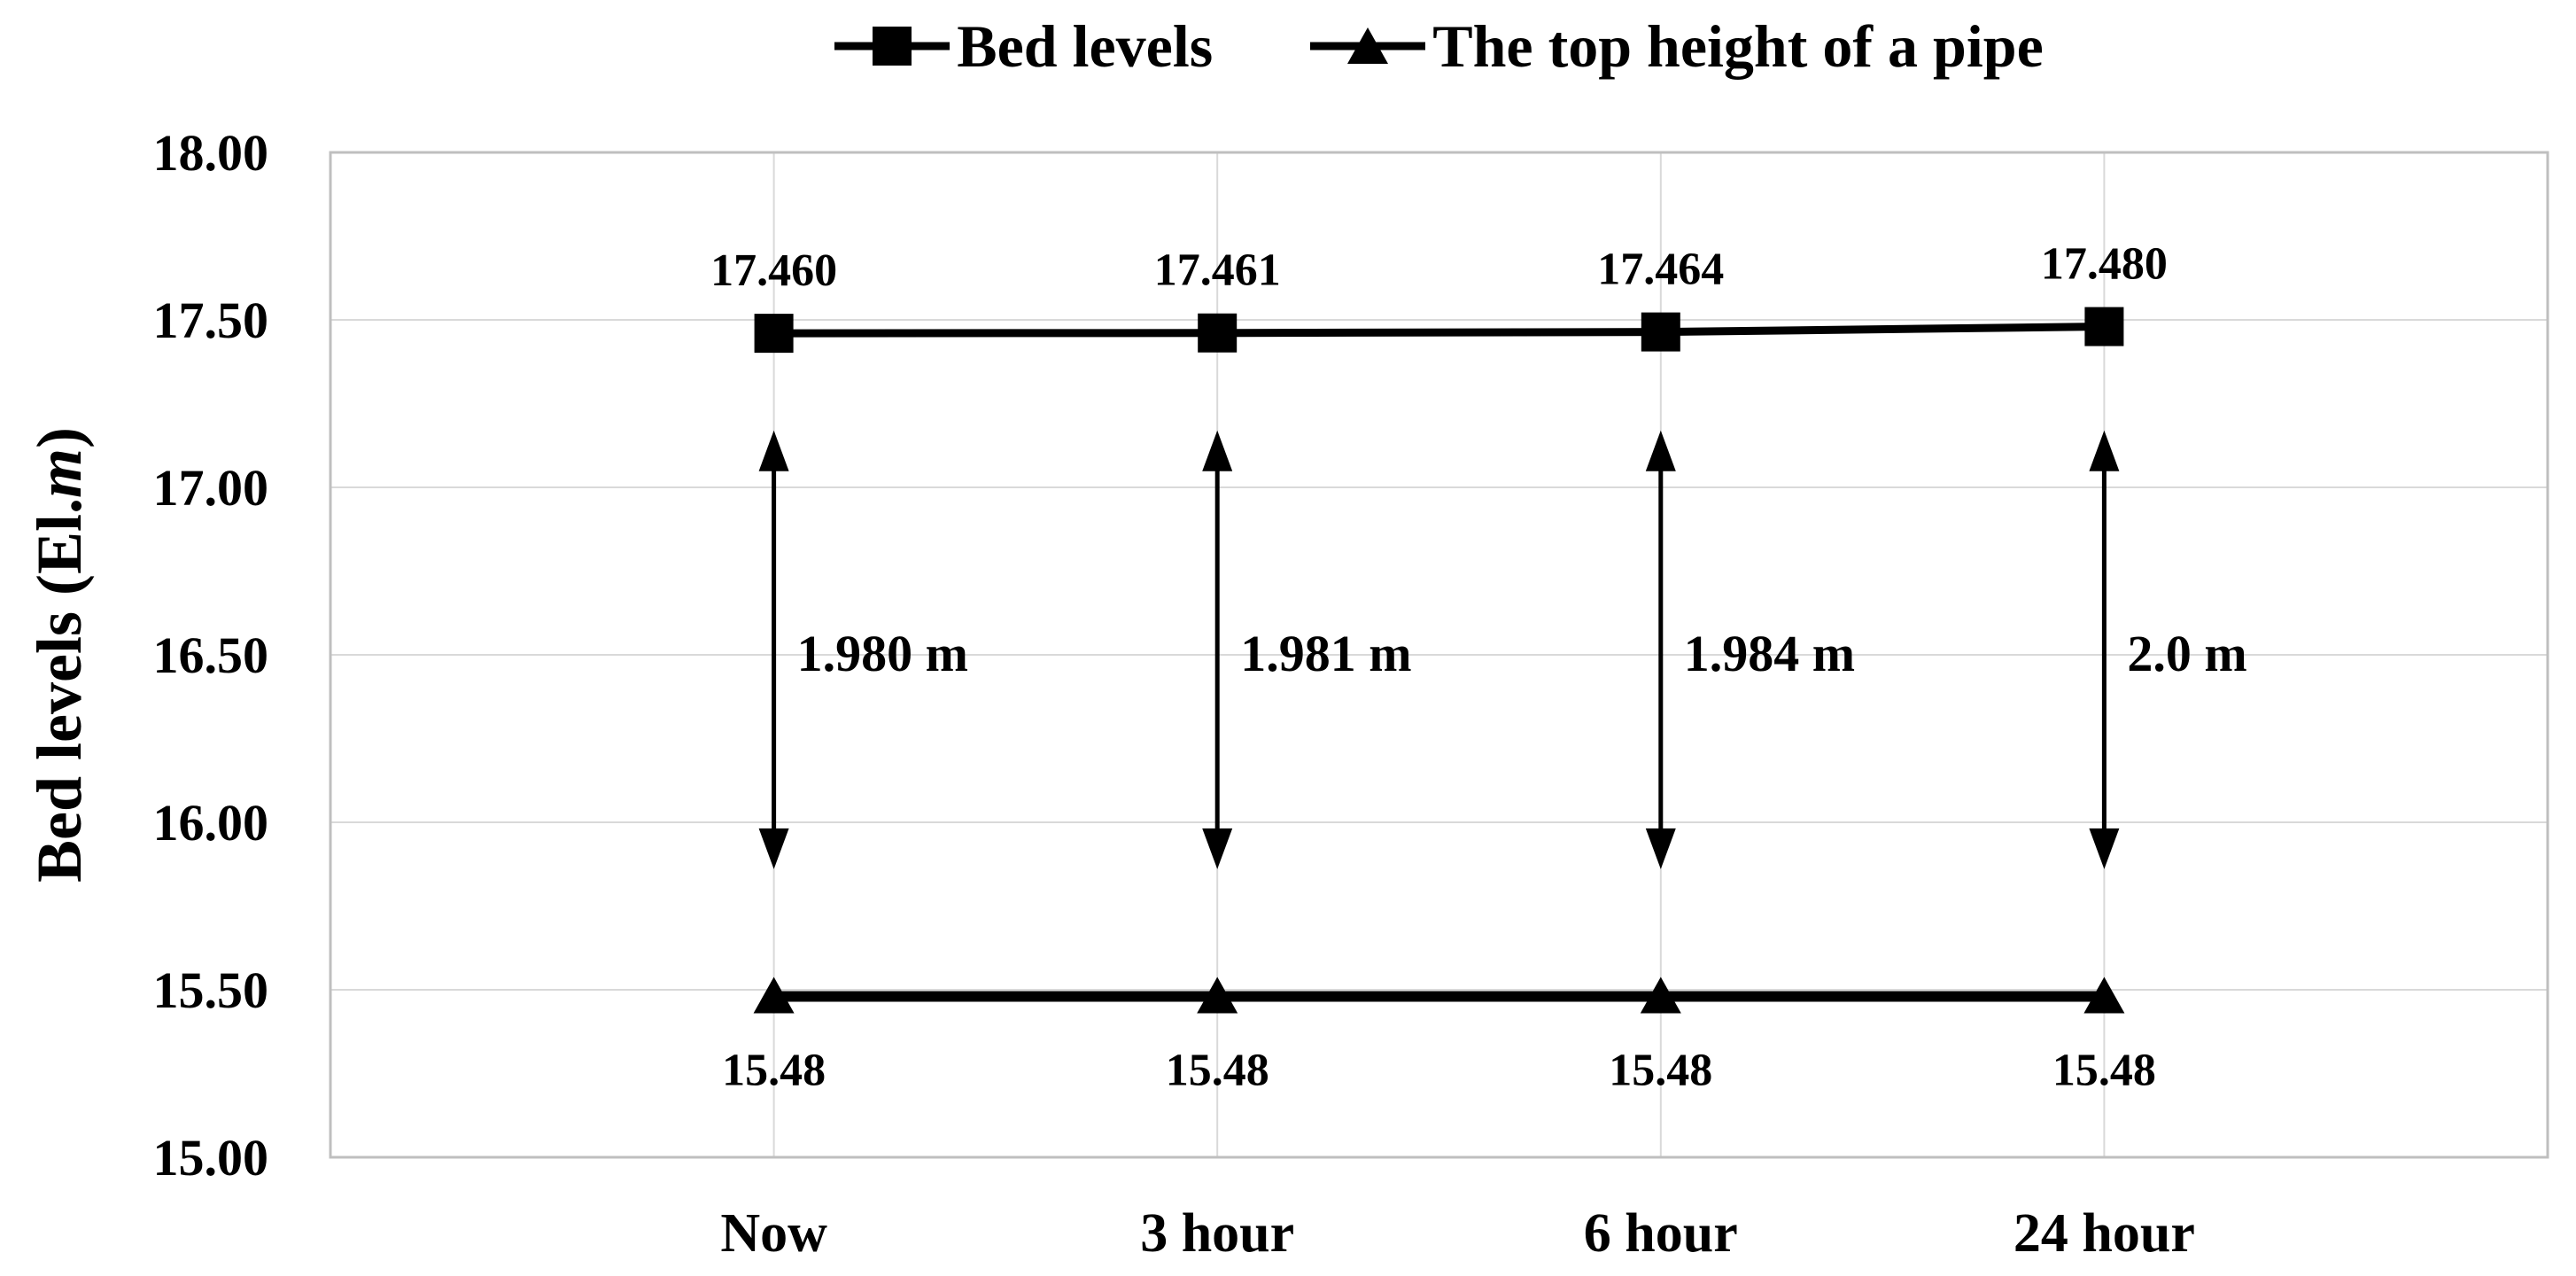 The width and height of the screenshot is (2576, 1276). What do you see at coordinates (211, 990) in the screenshot?
I see `y-tick-label: 15.50` at bounding box center [211, 990].